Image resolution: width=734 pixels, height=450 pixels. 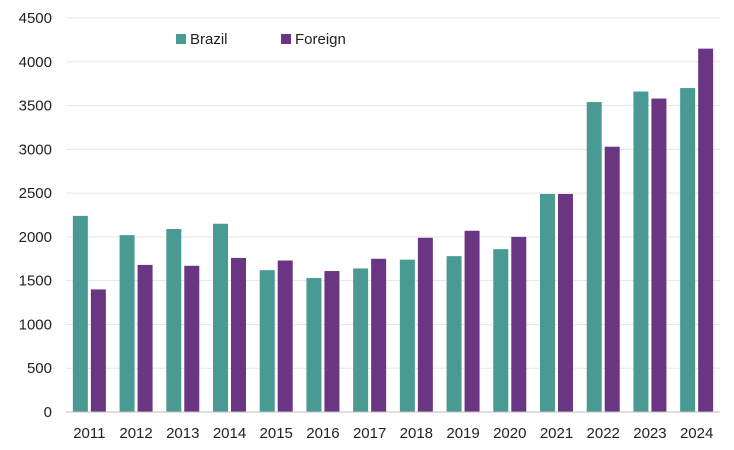 I want to click on bar-foreign-2024, so click(x=706, y=230).